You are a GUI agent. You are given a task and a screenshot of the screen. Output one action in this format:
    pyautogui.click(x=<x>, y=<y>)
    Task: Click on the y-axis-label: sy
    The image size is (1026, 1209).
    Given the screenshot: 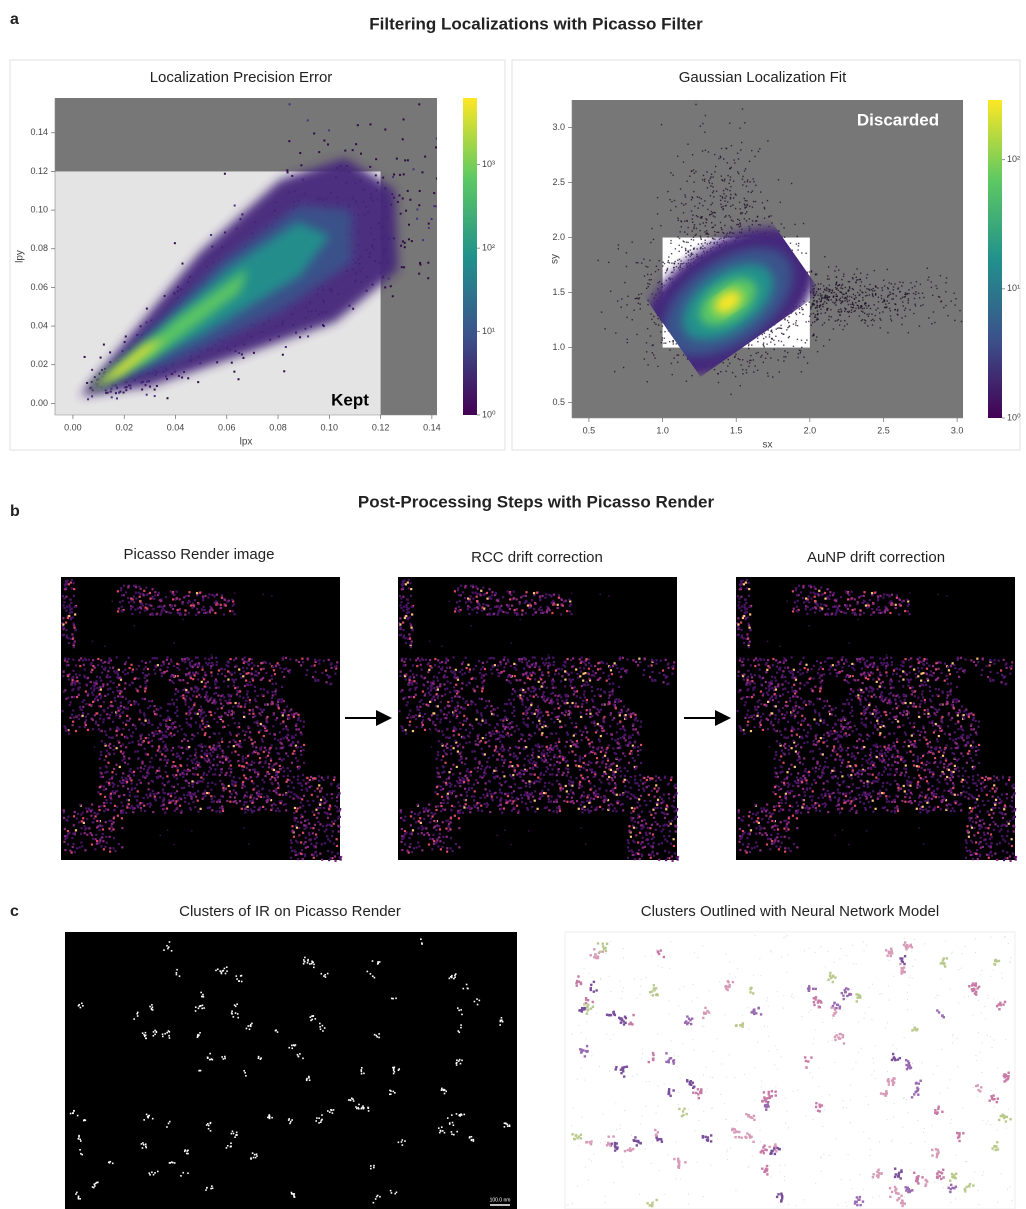 What is the action you would take?
    pyautogui.click(x=555, y=259)
    